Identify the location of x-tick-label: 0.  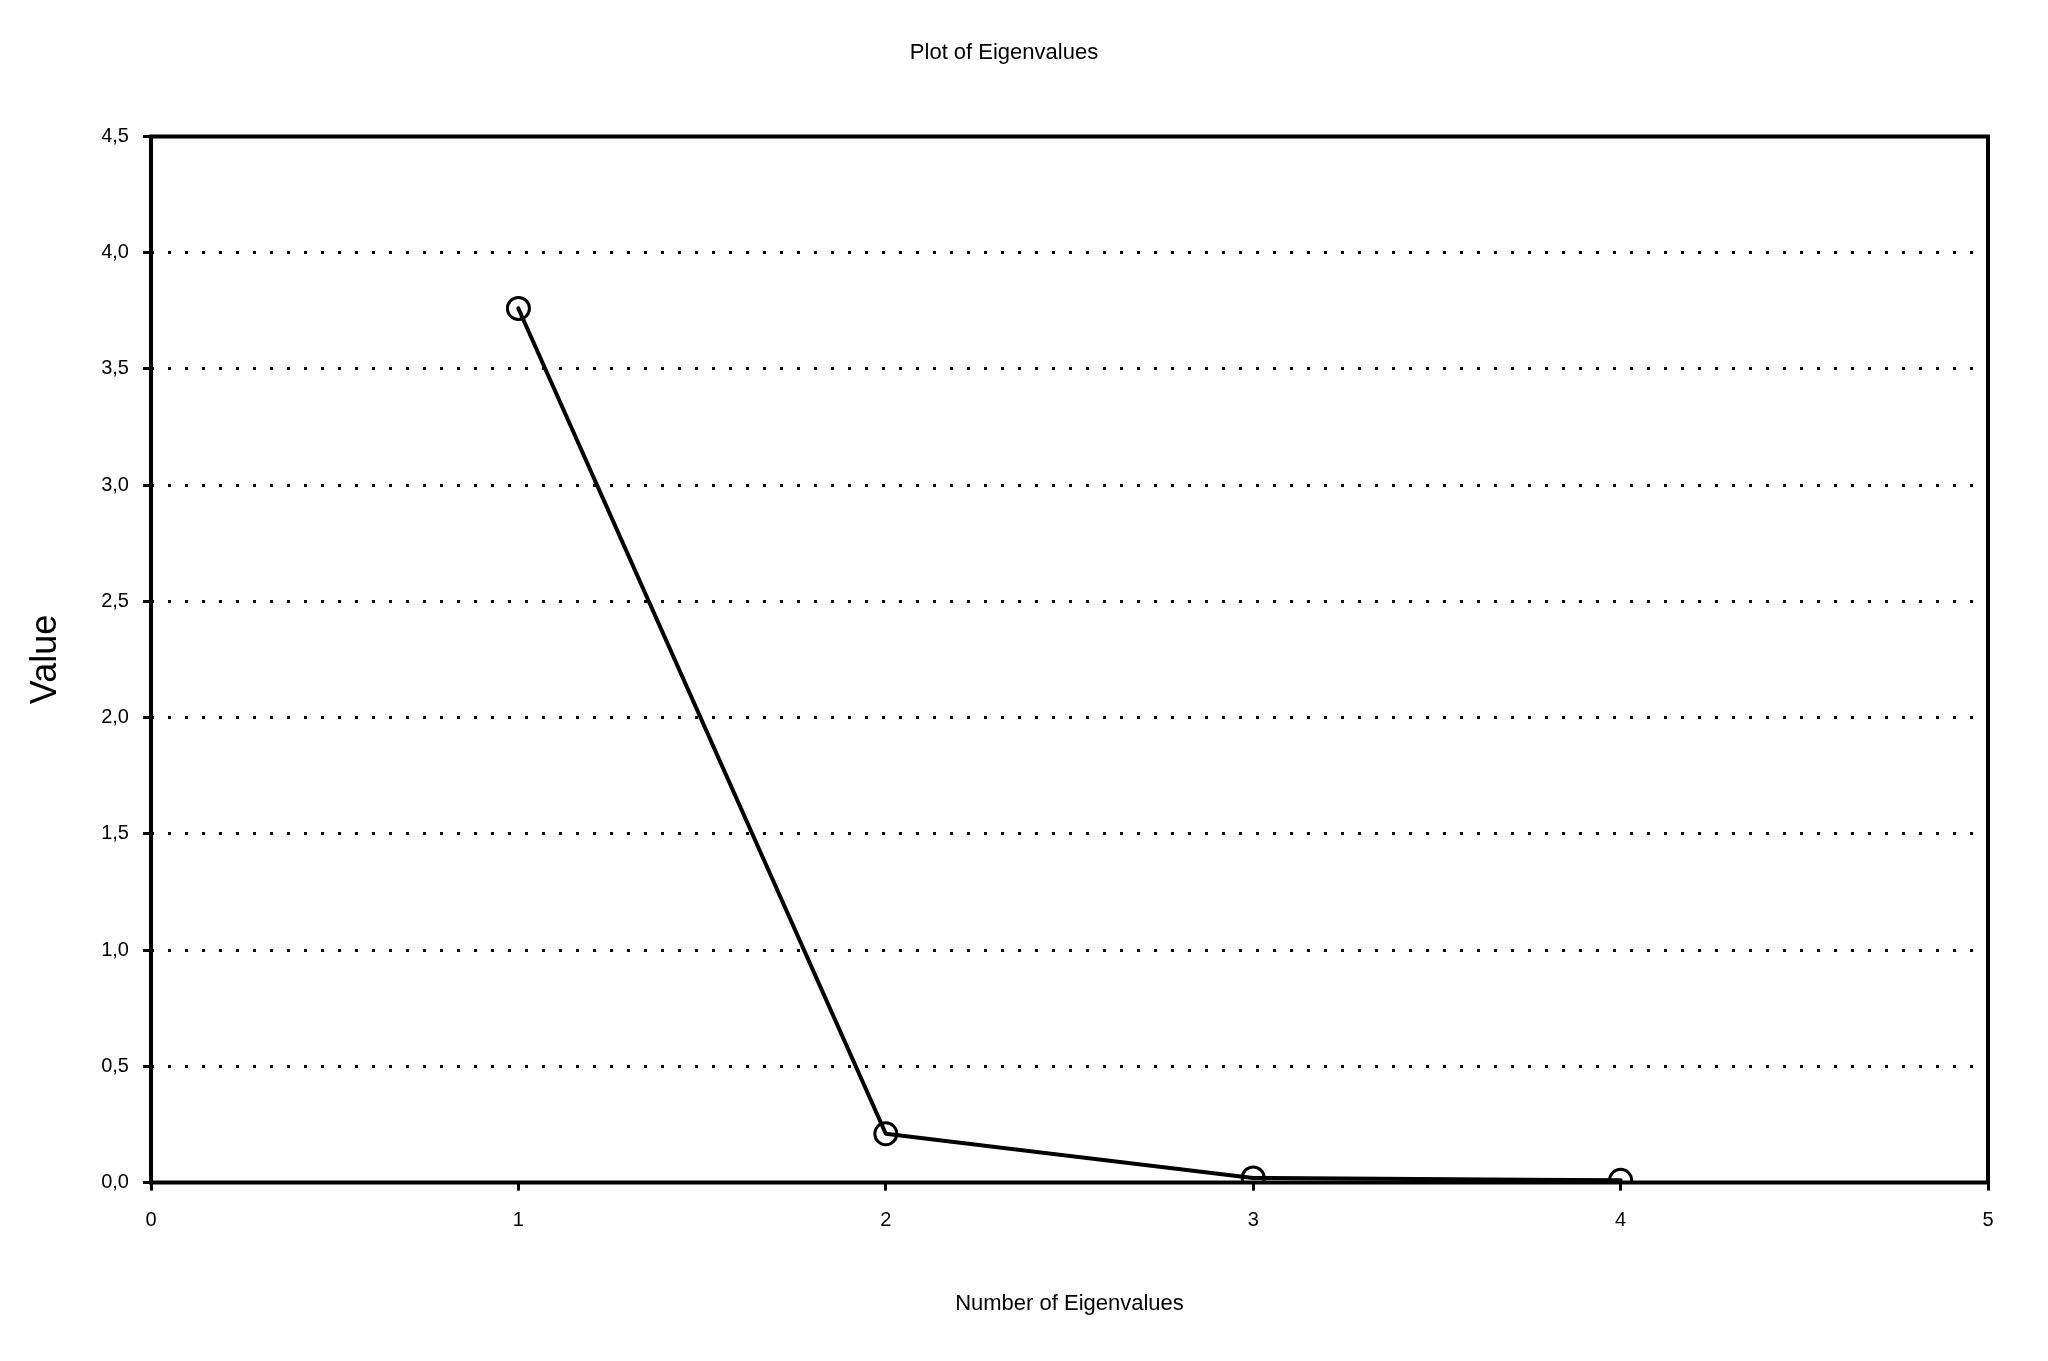
(151, 1219).